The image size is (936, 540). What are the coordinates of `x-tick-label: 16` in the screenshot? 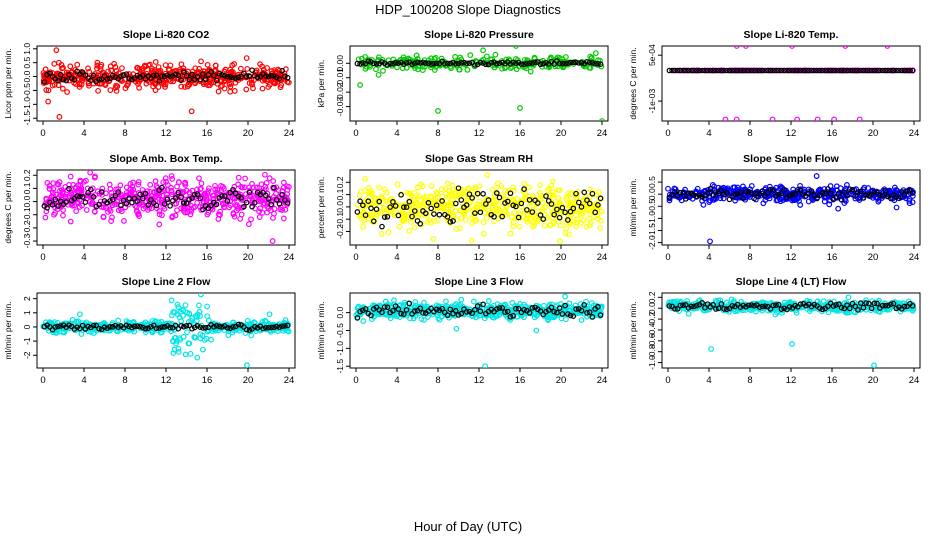 It's located at (520, 257).